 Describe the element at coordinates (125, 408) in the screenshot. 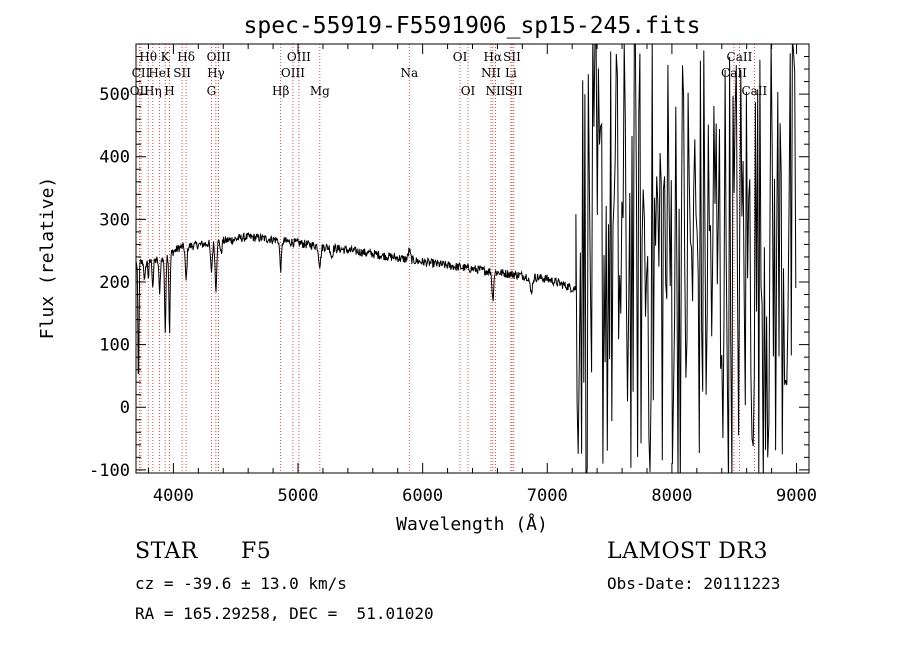

I see `y-tick-label: 0` at that location.